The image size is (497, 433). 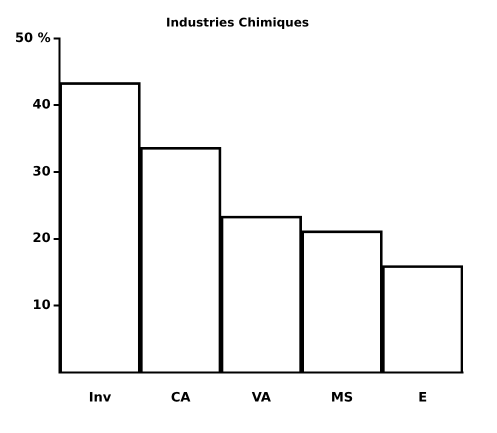 I want to click on x-tick-label: VA, so click(x=261, y=398).